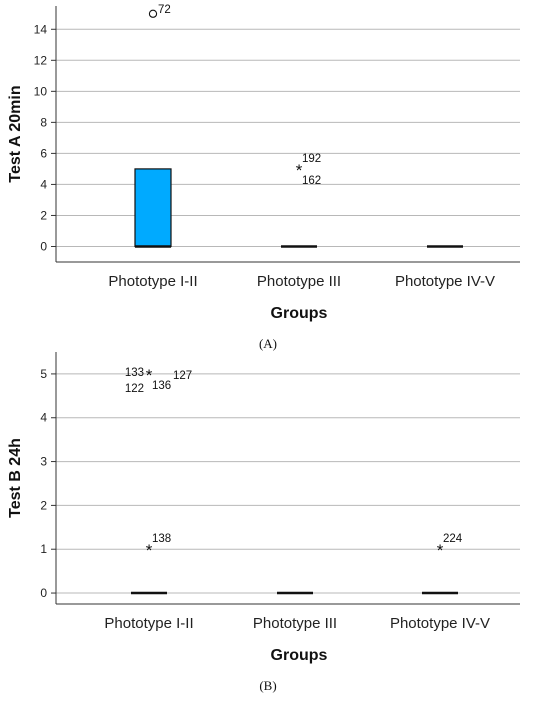  What do you see at coordinates (41, 29) in the screenshot?
I see `y-tick-label: 14` at bounding box center [41, 29].